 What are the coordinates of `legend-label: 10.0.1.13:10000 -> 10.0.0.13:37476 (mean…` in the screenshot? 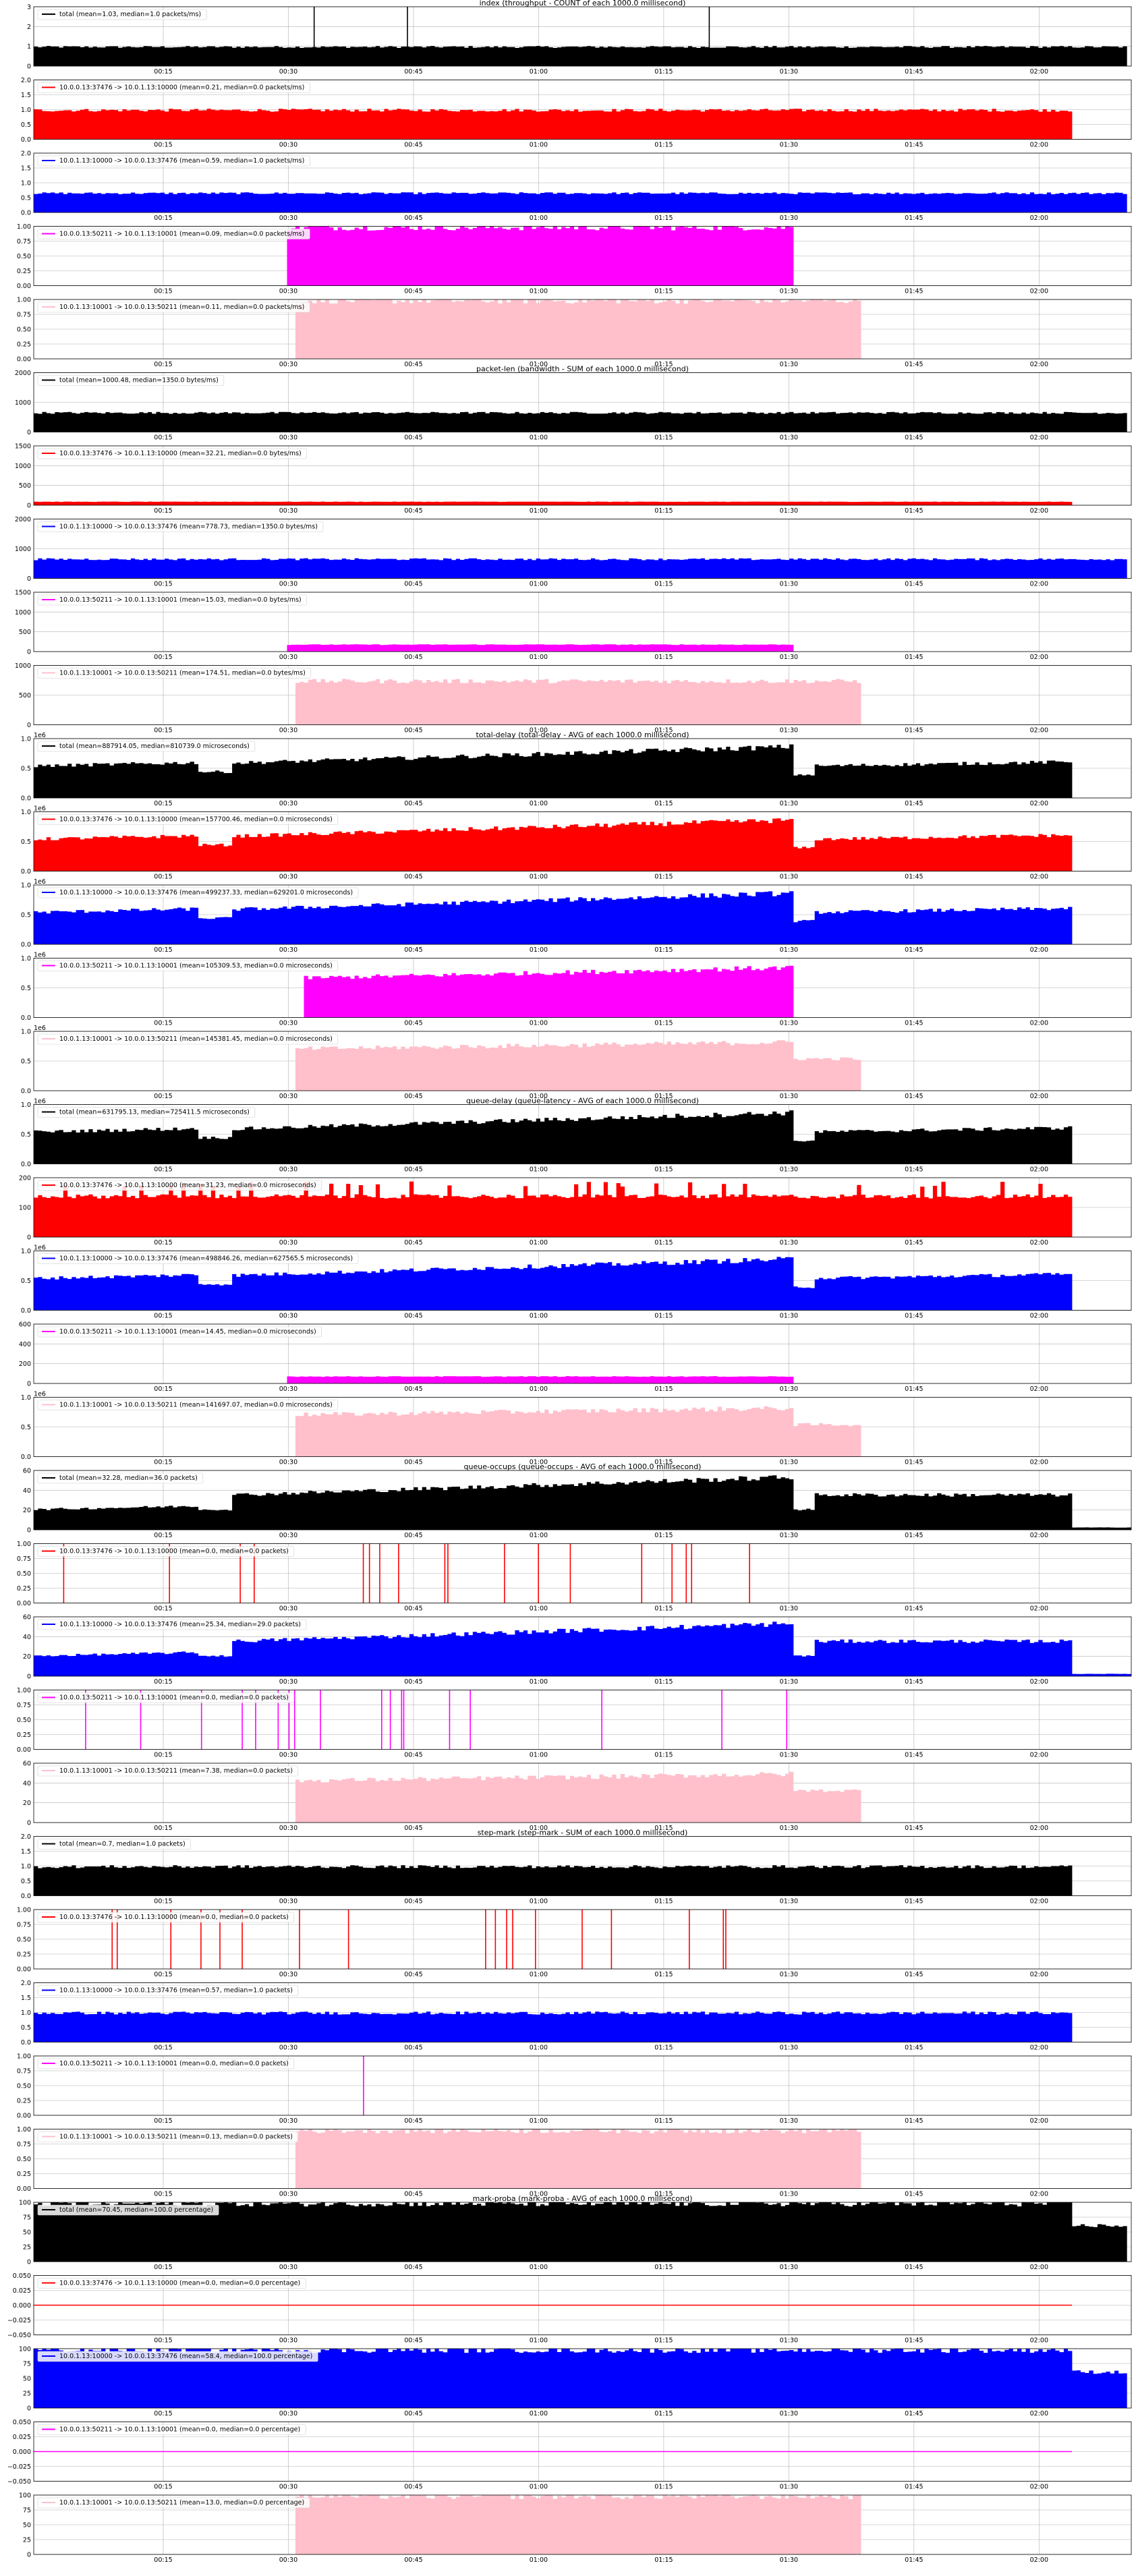 It's located at (181, 161).